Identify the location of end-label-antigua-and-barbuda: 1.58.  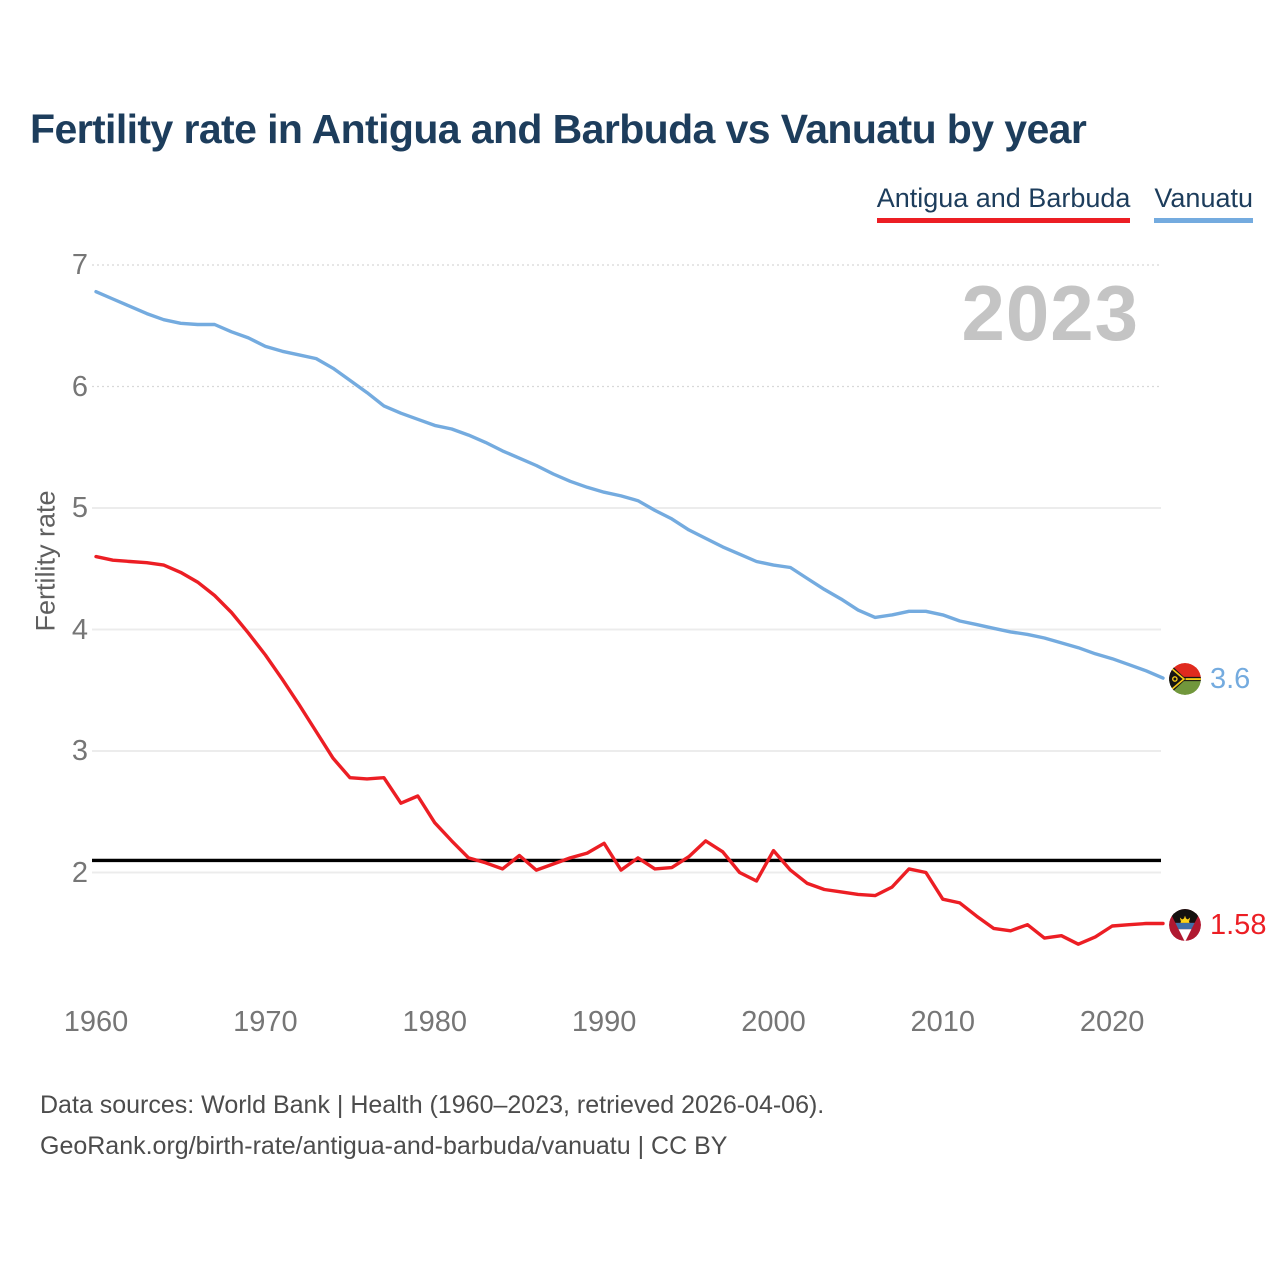
(1217, 925).